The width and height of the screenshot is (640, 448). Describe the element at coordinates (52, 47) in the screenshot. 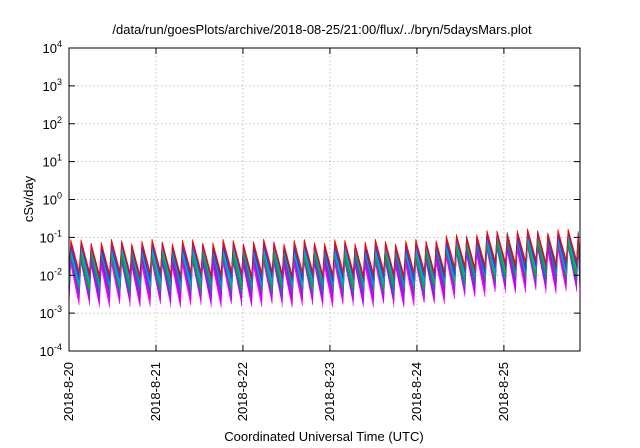

I see `y-tick-label: 10⁴` at that location.